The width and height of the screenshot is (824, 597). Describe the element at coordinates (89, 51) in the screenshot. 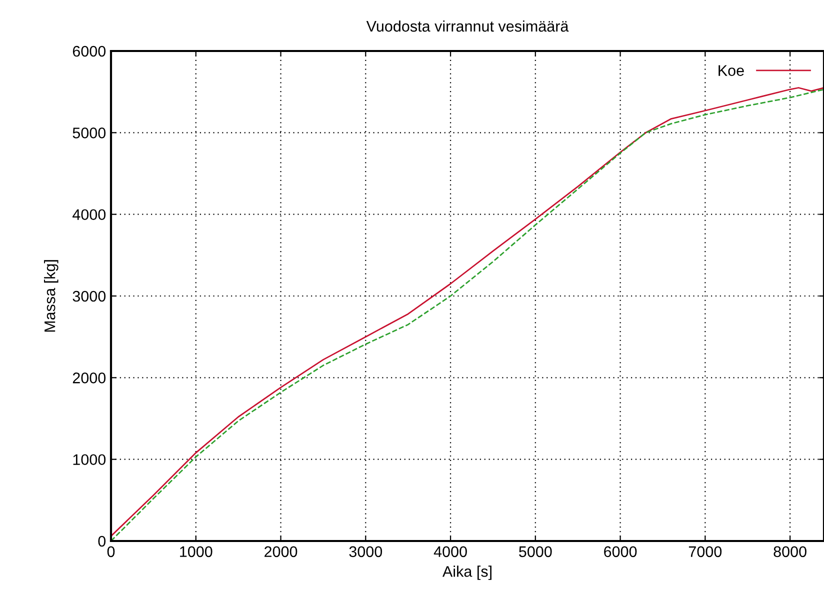

I see `y-tick-label: 6000` at that location.